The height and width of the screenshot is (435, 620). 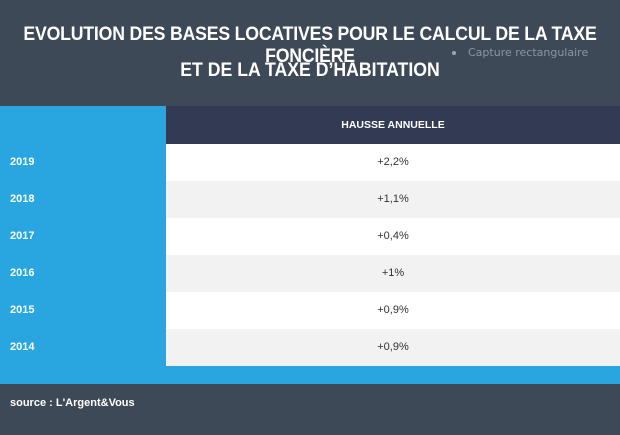 What do you see at coordinates (528, 52) in the screenshot?
I see `ghost-label: Capture rectangulaire` at bounding box center [528, 52].